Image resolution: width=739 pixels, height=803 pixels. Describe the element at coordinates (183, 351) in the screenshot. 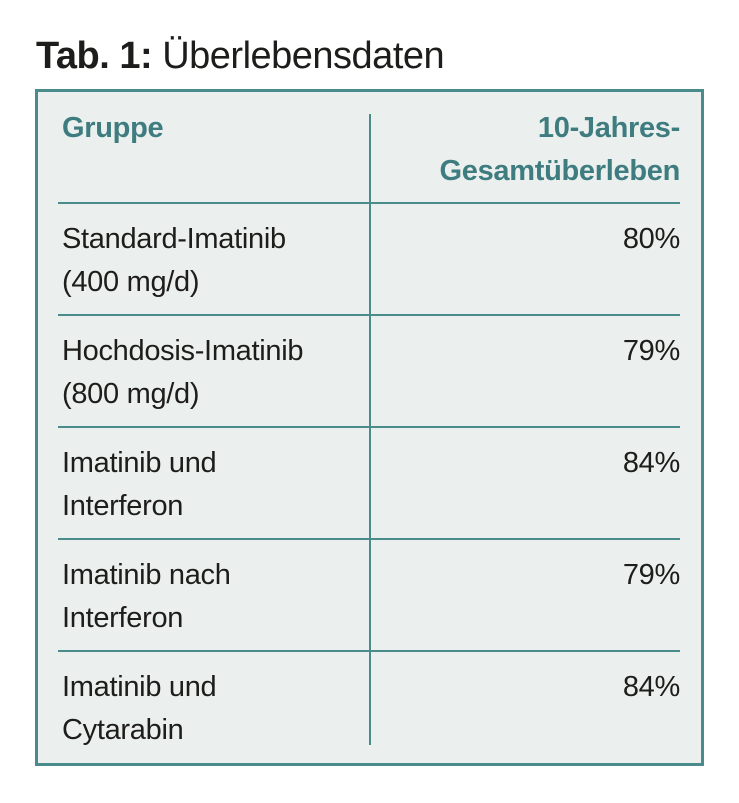

I see `group-name-line1: Hochdosis-Imatinib` at that location.